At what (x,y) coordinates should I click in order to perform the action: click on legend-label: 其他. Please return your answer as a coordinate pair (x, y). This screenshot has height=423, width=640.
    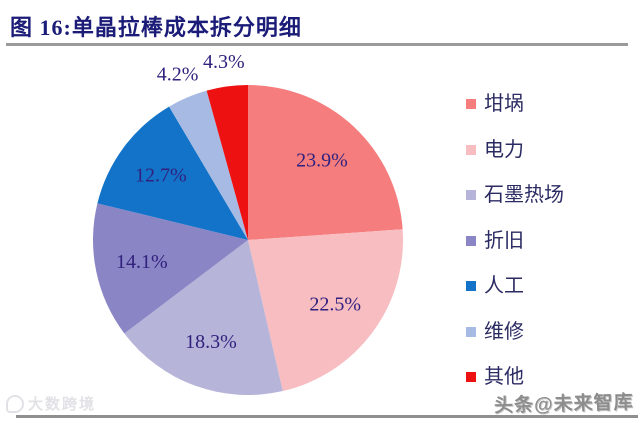
    Looking at the image, I should click on (504, 377).